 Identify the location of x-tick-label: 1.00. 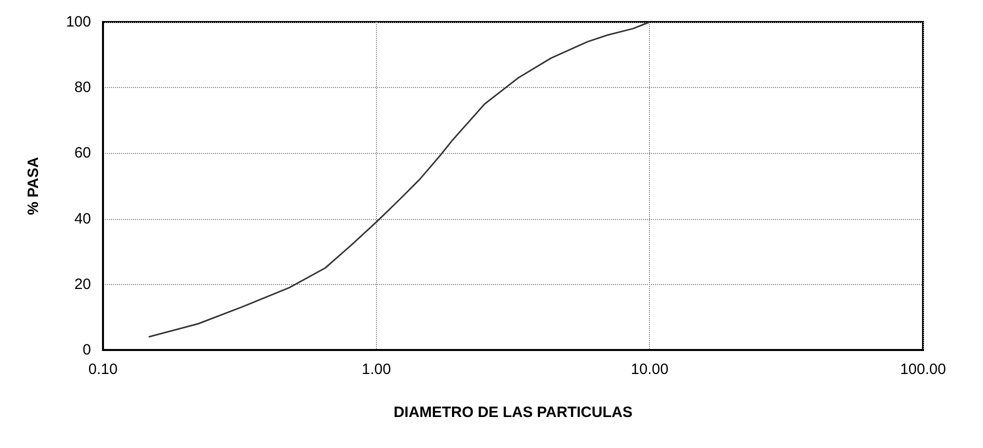
(376, 369).